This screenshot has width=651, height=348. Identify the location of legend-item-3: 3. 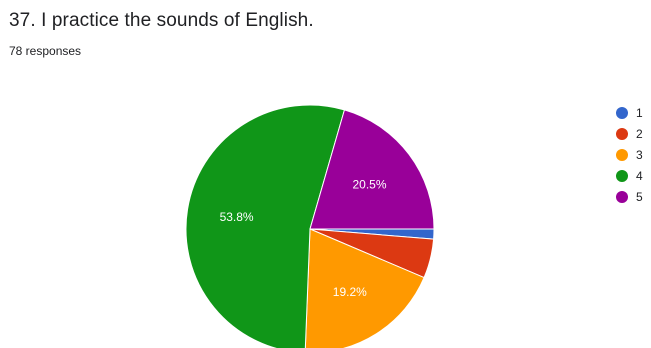
(629, 154).